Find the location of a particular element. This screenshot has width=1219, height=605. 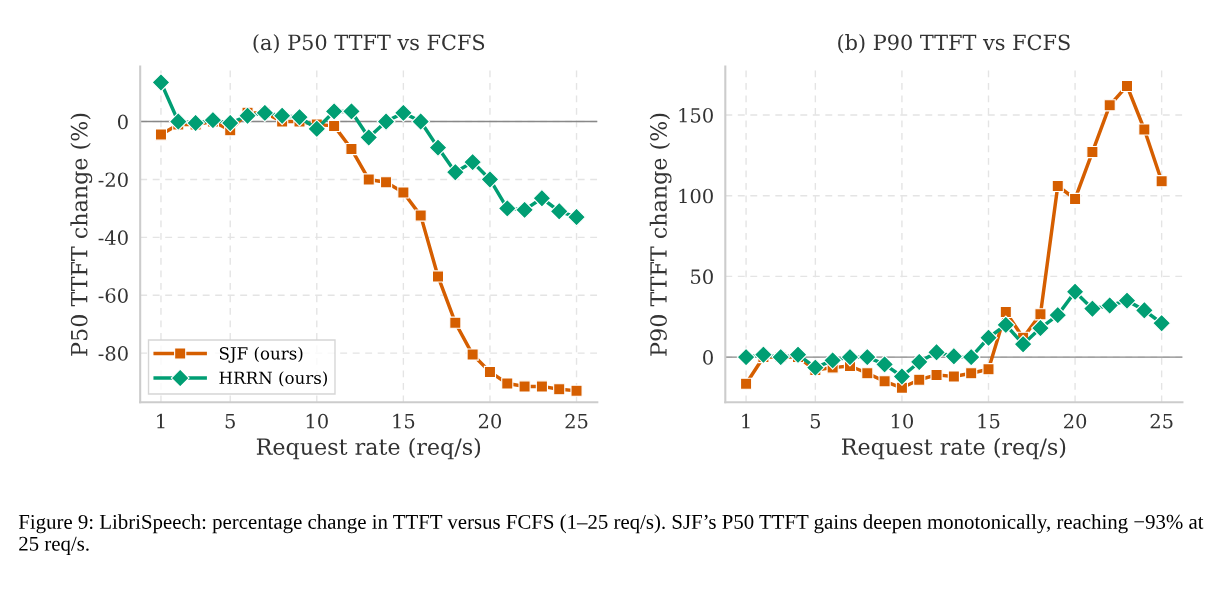

chart-title: (b) P90 TTFT vs FCFS is located at coordinates (954, 44).